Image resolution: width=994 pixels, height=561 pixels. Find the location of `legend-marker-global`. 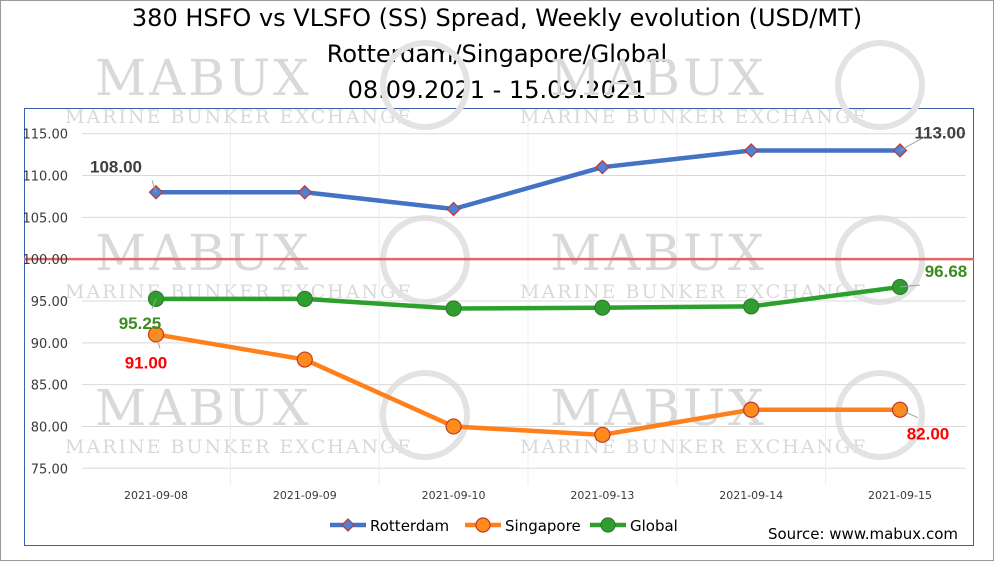

legend-marker-global is located at coordinates (608, 525).